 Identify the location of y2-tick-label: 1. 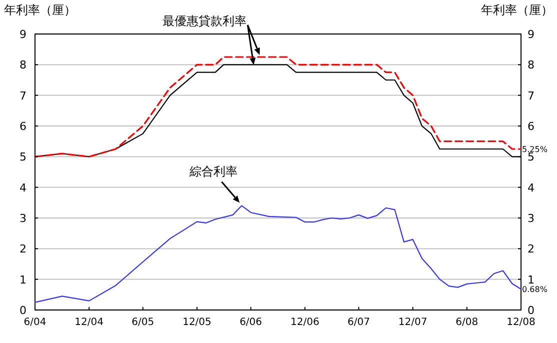
(531, 279).